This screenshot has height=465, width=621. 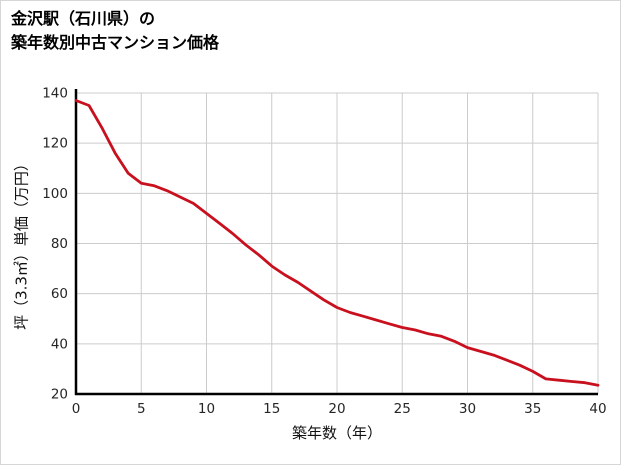 What do you see at coordinates (206, 409) in the screenshot?
I see `x-tick-label: 10` at bounding box center [206, 409].